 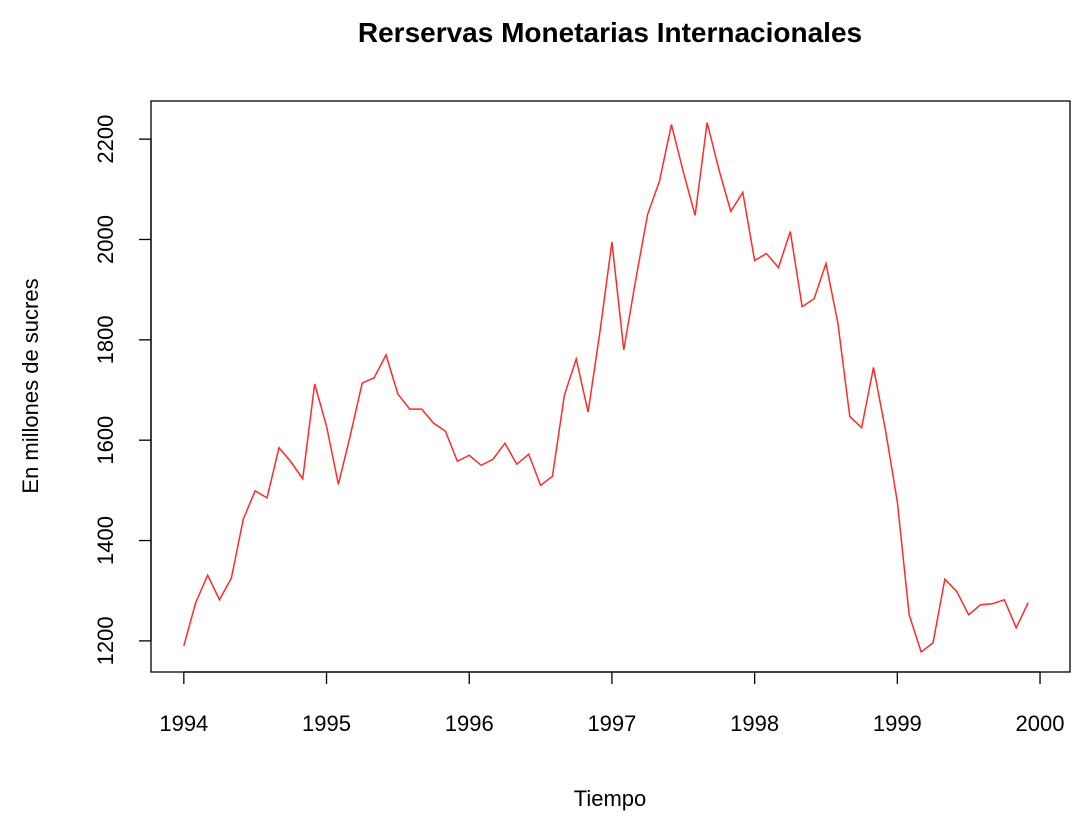 I want to click on y-tick-label: 1200, so click(x=105, y=640).